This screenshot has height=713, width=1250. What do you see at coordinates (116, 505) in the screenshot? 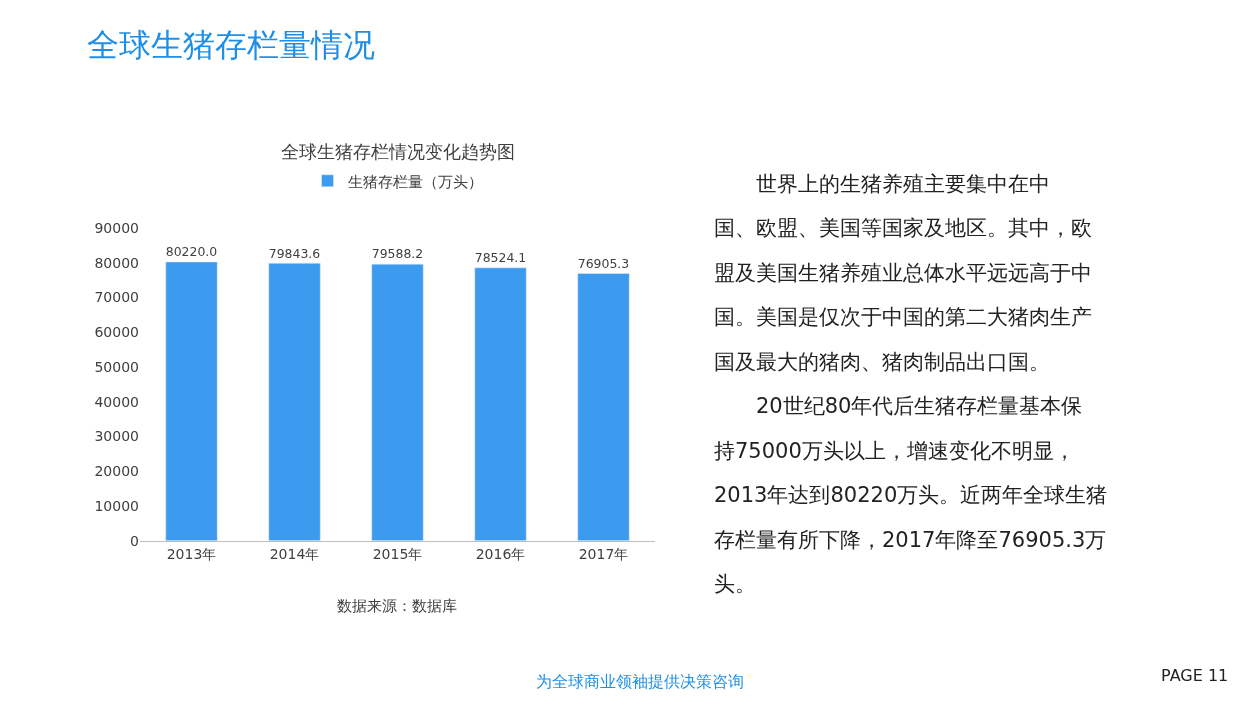
I see `y-tick-label: 10000` at bounding box center [116, 505].